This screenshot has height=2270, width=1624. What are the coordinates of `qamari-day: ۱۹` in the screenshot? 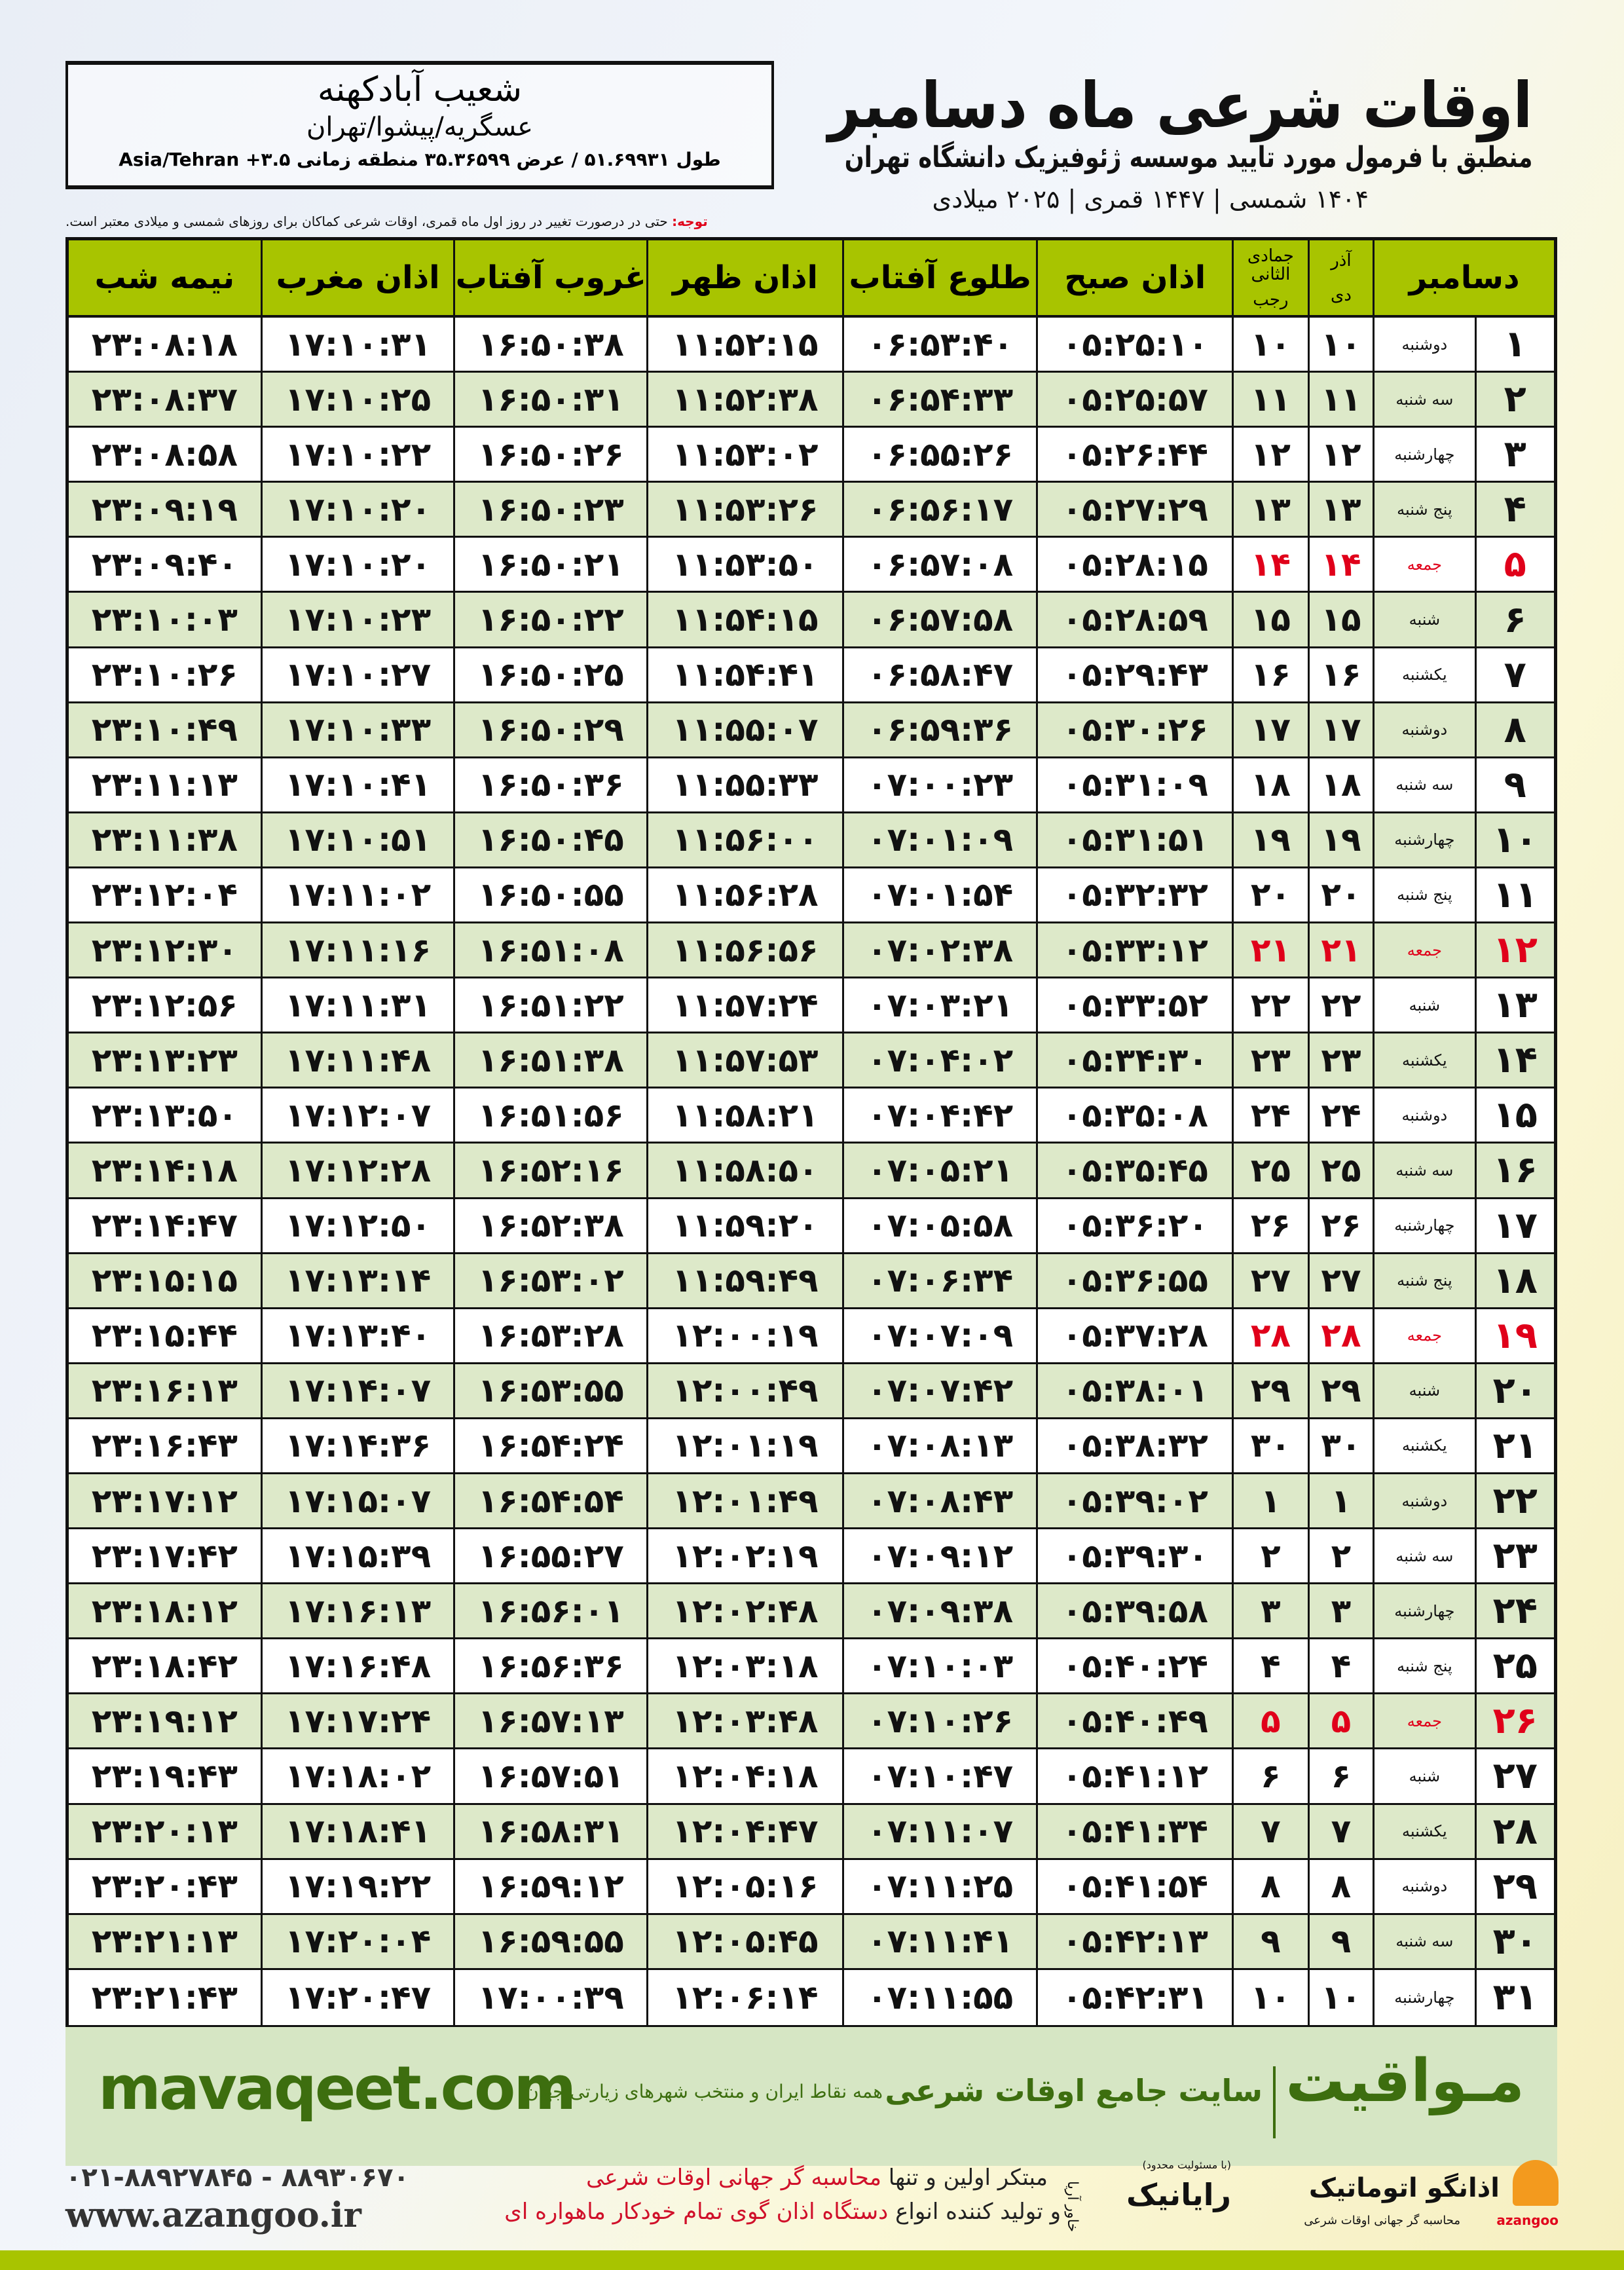 It's located at (1270, 839).